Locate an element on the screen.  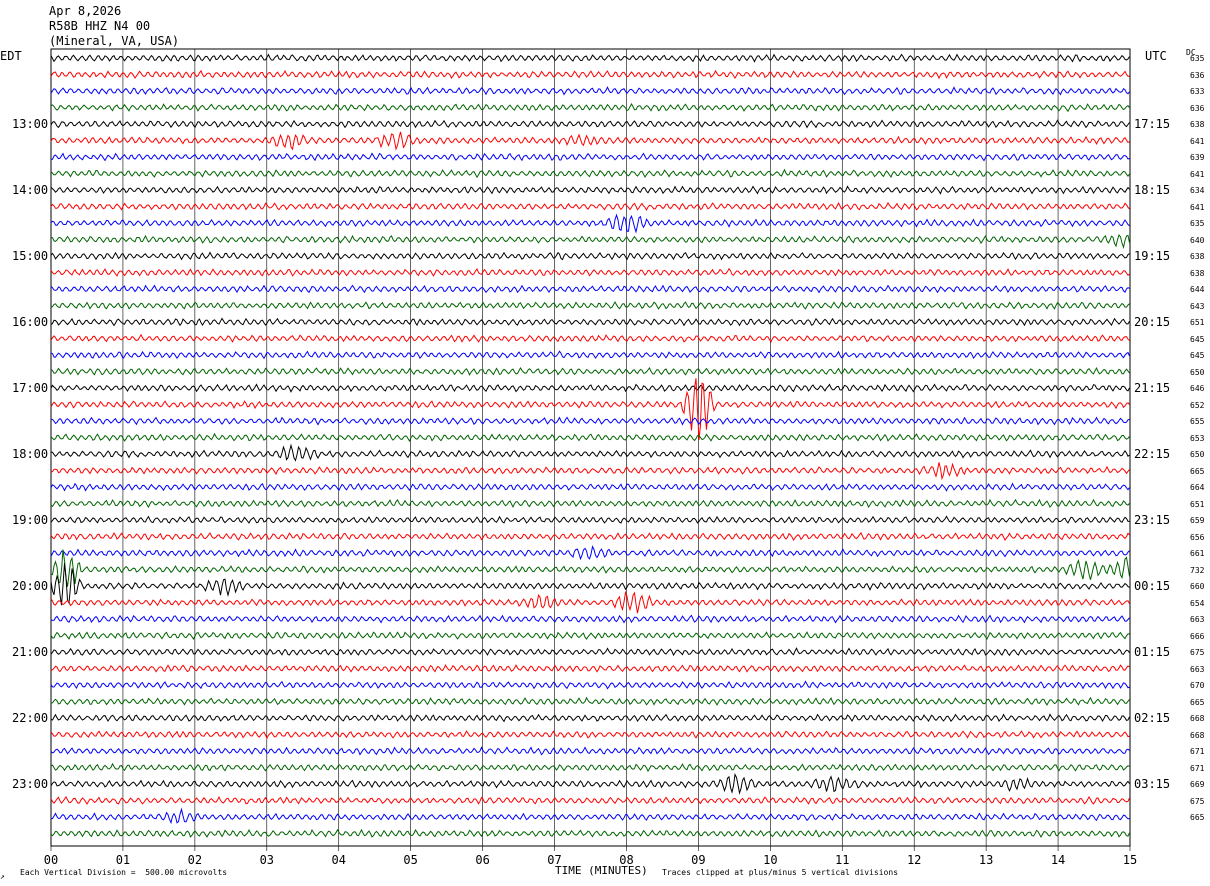
dc-offset-value: 675 is located at coordinates (1197, 801).